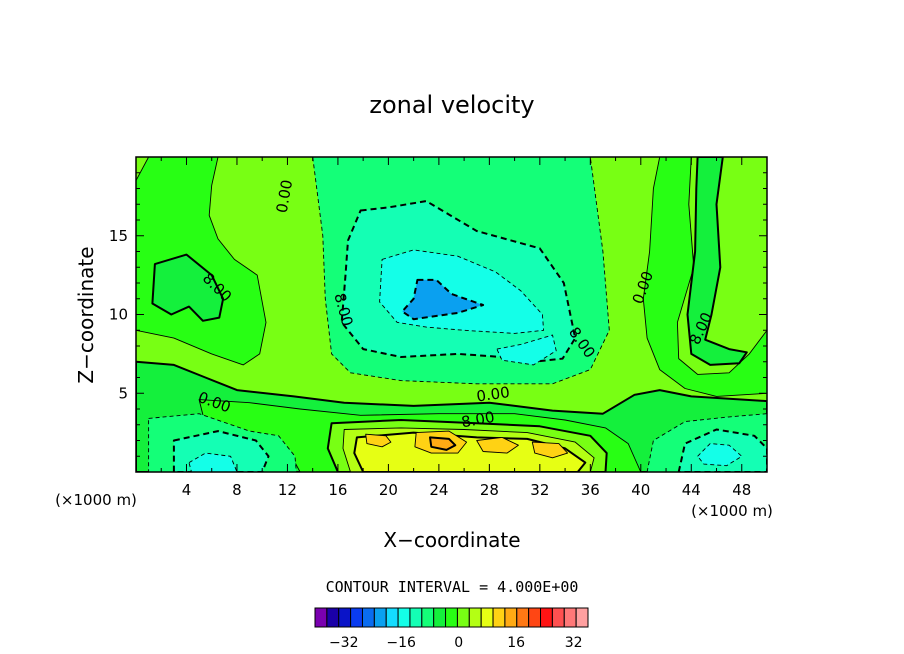 The image size is (904, 654). I want to click on x-tick-label: 44, so click(691, 490).